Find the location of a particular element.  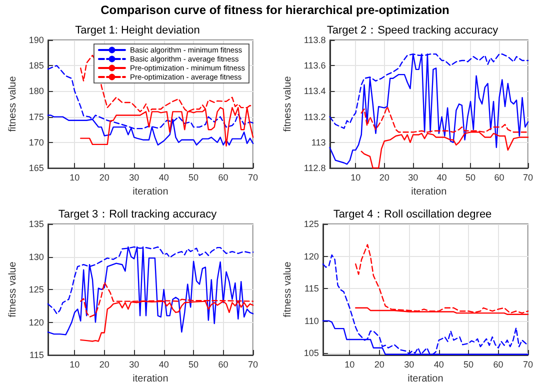

chart-title: Target 2：Speed tracking accuracy is located at coordinates (412, 30).